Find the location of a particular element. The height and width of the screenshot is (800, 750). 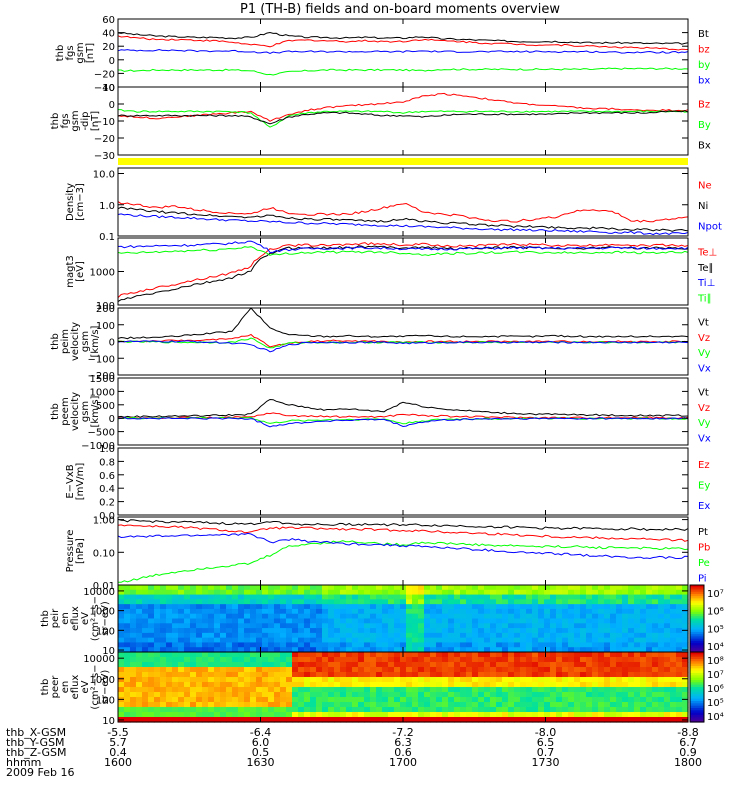

y-tick-label: 10000 is located at coordinates (99, 659).